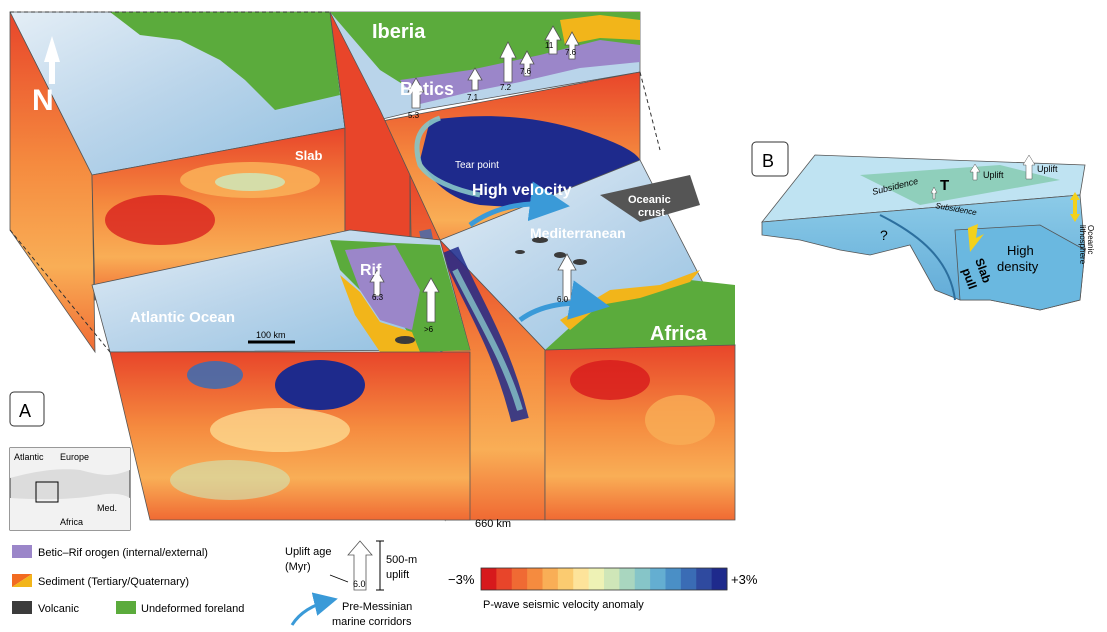 Image resolution: width=1107 pixels, height=632 pixels. What do you see at coordinates (563, 605) in the screenshot?
I see `legend-scale-title: P-wave seismic velocity anomaly` at bounding box center [563, 605].